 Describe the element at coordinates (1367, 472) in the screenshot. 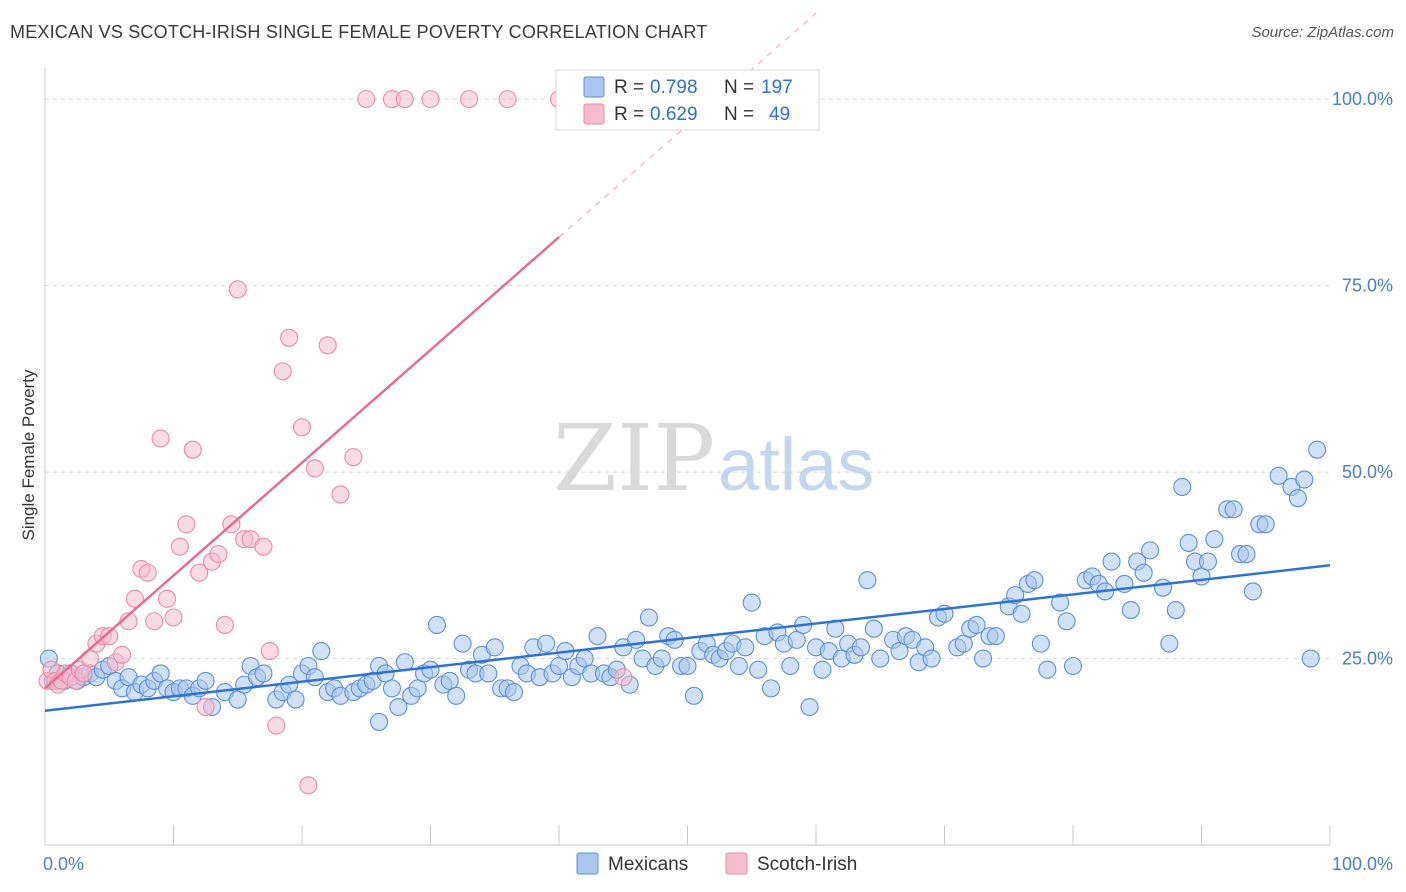

I see `y-tick-label-1: 50.0%` at that location.